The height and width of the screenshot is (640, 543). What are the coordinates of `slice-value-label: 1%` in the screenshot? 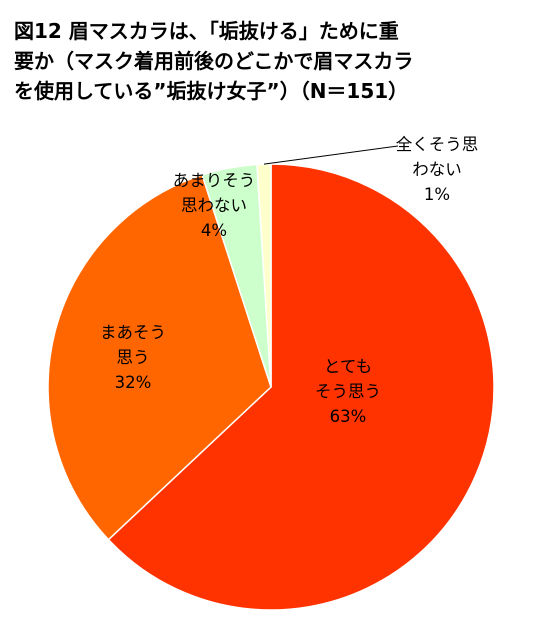 It's located at (437, 194).